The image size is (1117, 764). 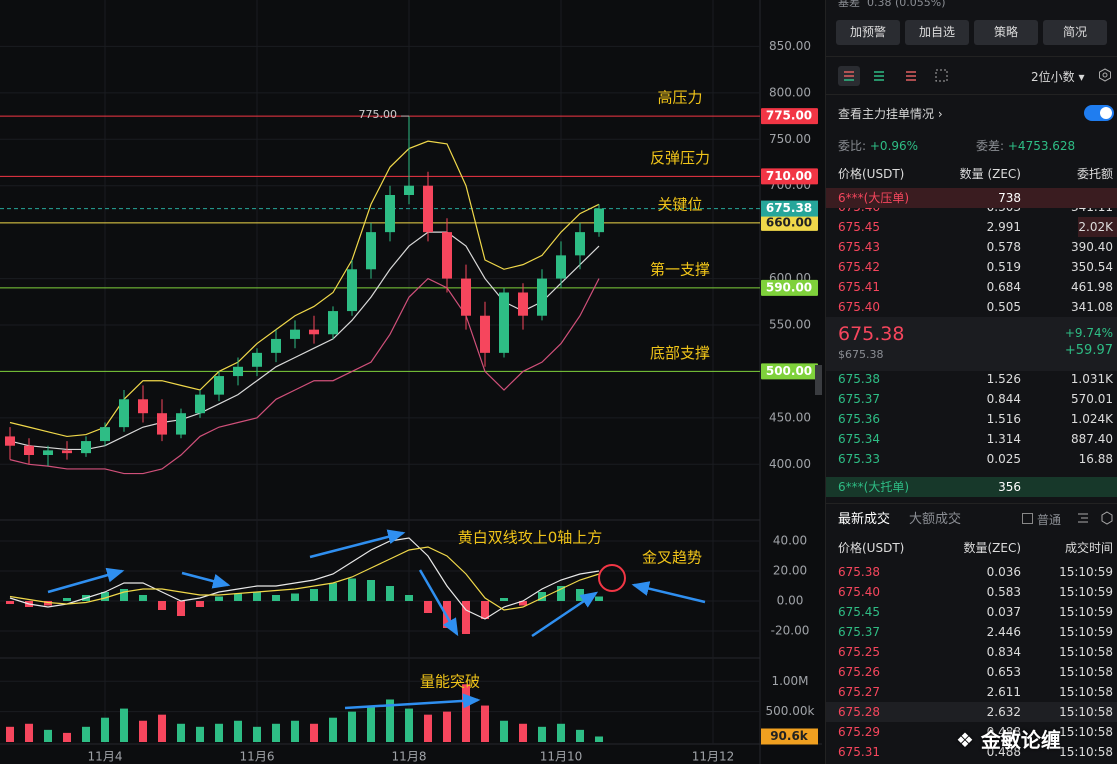 What do you see at coordinates (1096, 518) in the screenshot?
I see `trade-icons` at bounding box center [1096, 518].